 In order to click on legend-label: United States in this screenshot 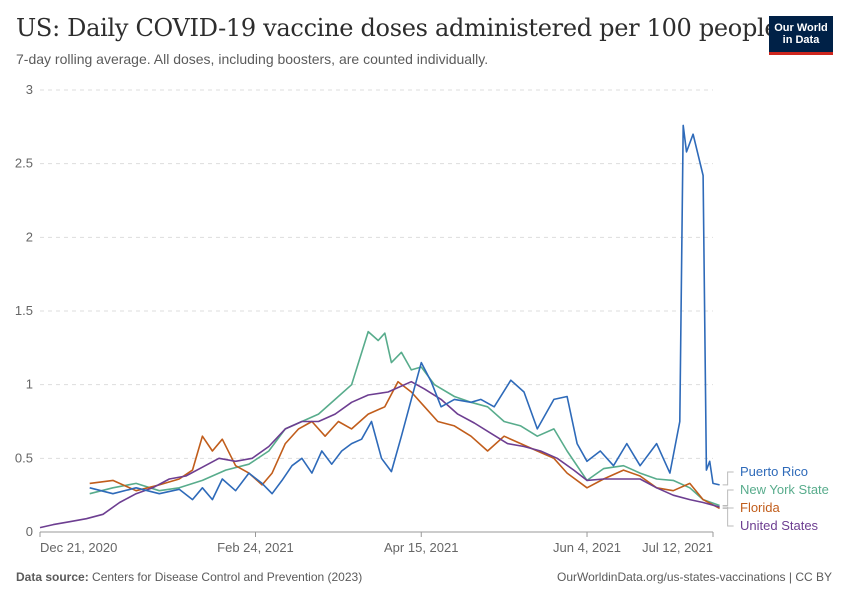, I will do `click(779, 525)`.